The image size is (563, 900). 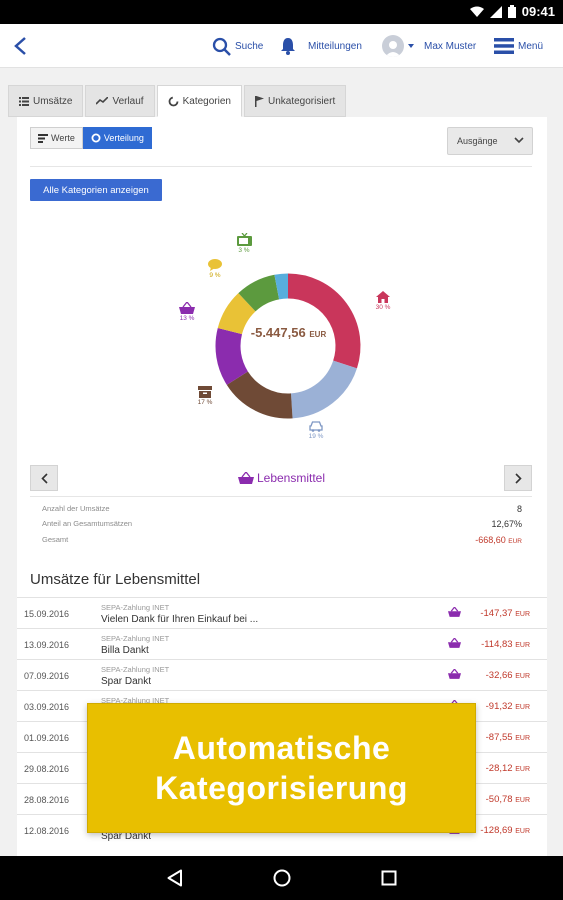 I want to click on avatar, so click(x=393, y=46).